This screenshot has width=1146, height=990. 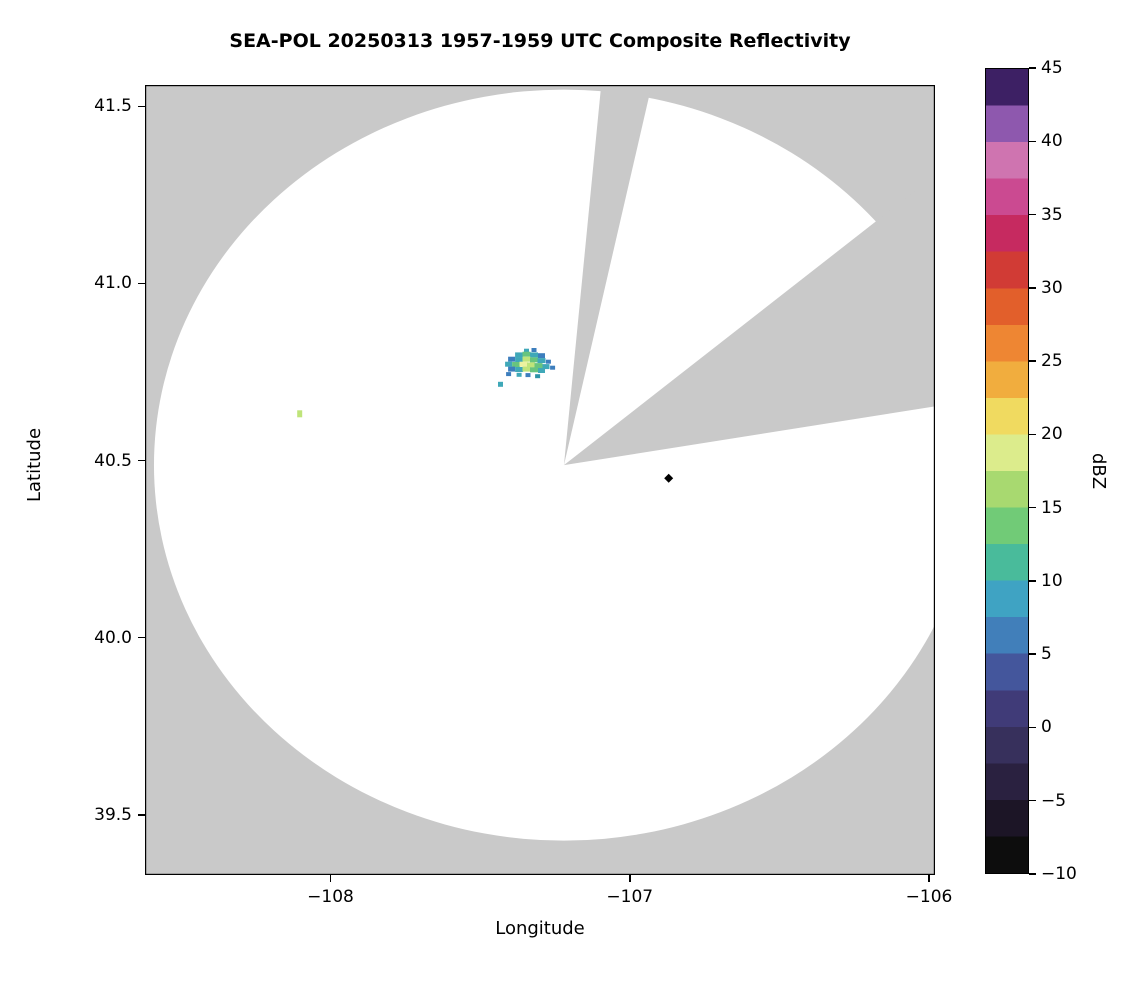 I want to click on colorbar, so click(x=1007, y=471).